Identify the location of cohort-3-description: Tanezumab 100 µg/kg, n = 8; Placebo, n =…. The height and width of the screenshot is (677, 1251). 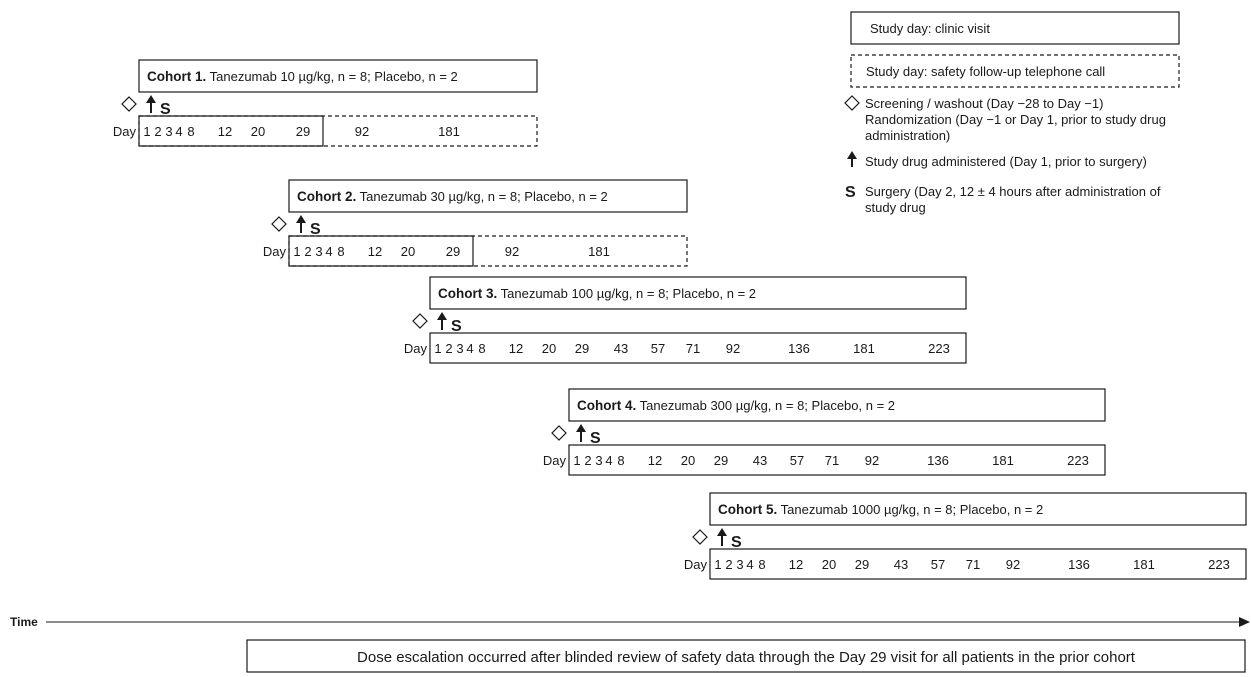
(626, 293).